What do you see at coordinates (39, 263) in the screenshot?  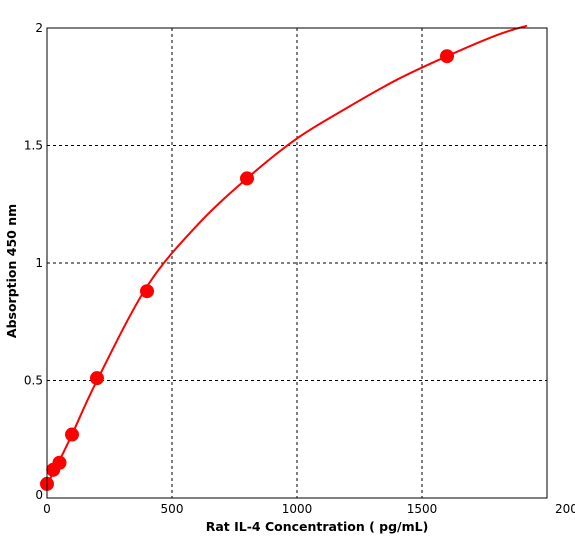 I see `y-tick-label: 1` at bounding box center [39, 263].